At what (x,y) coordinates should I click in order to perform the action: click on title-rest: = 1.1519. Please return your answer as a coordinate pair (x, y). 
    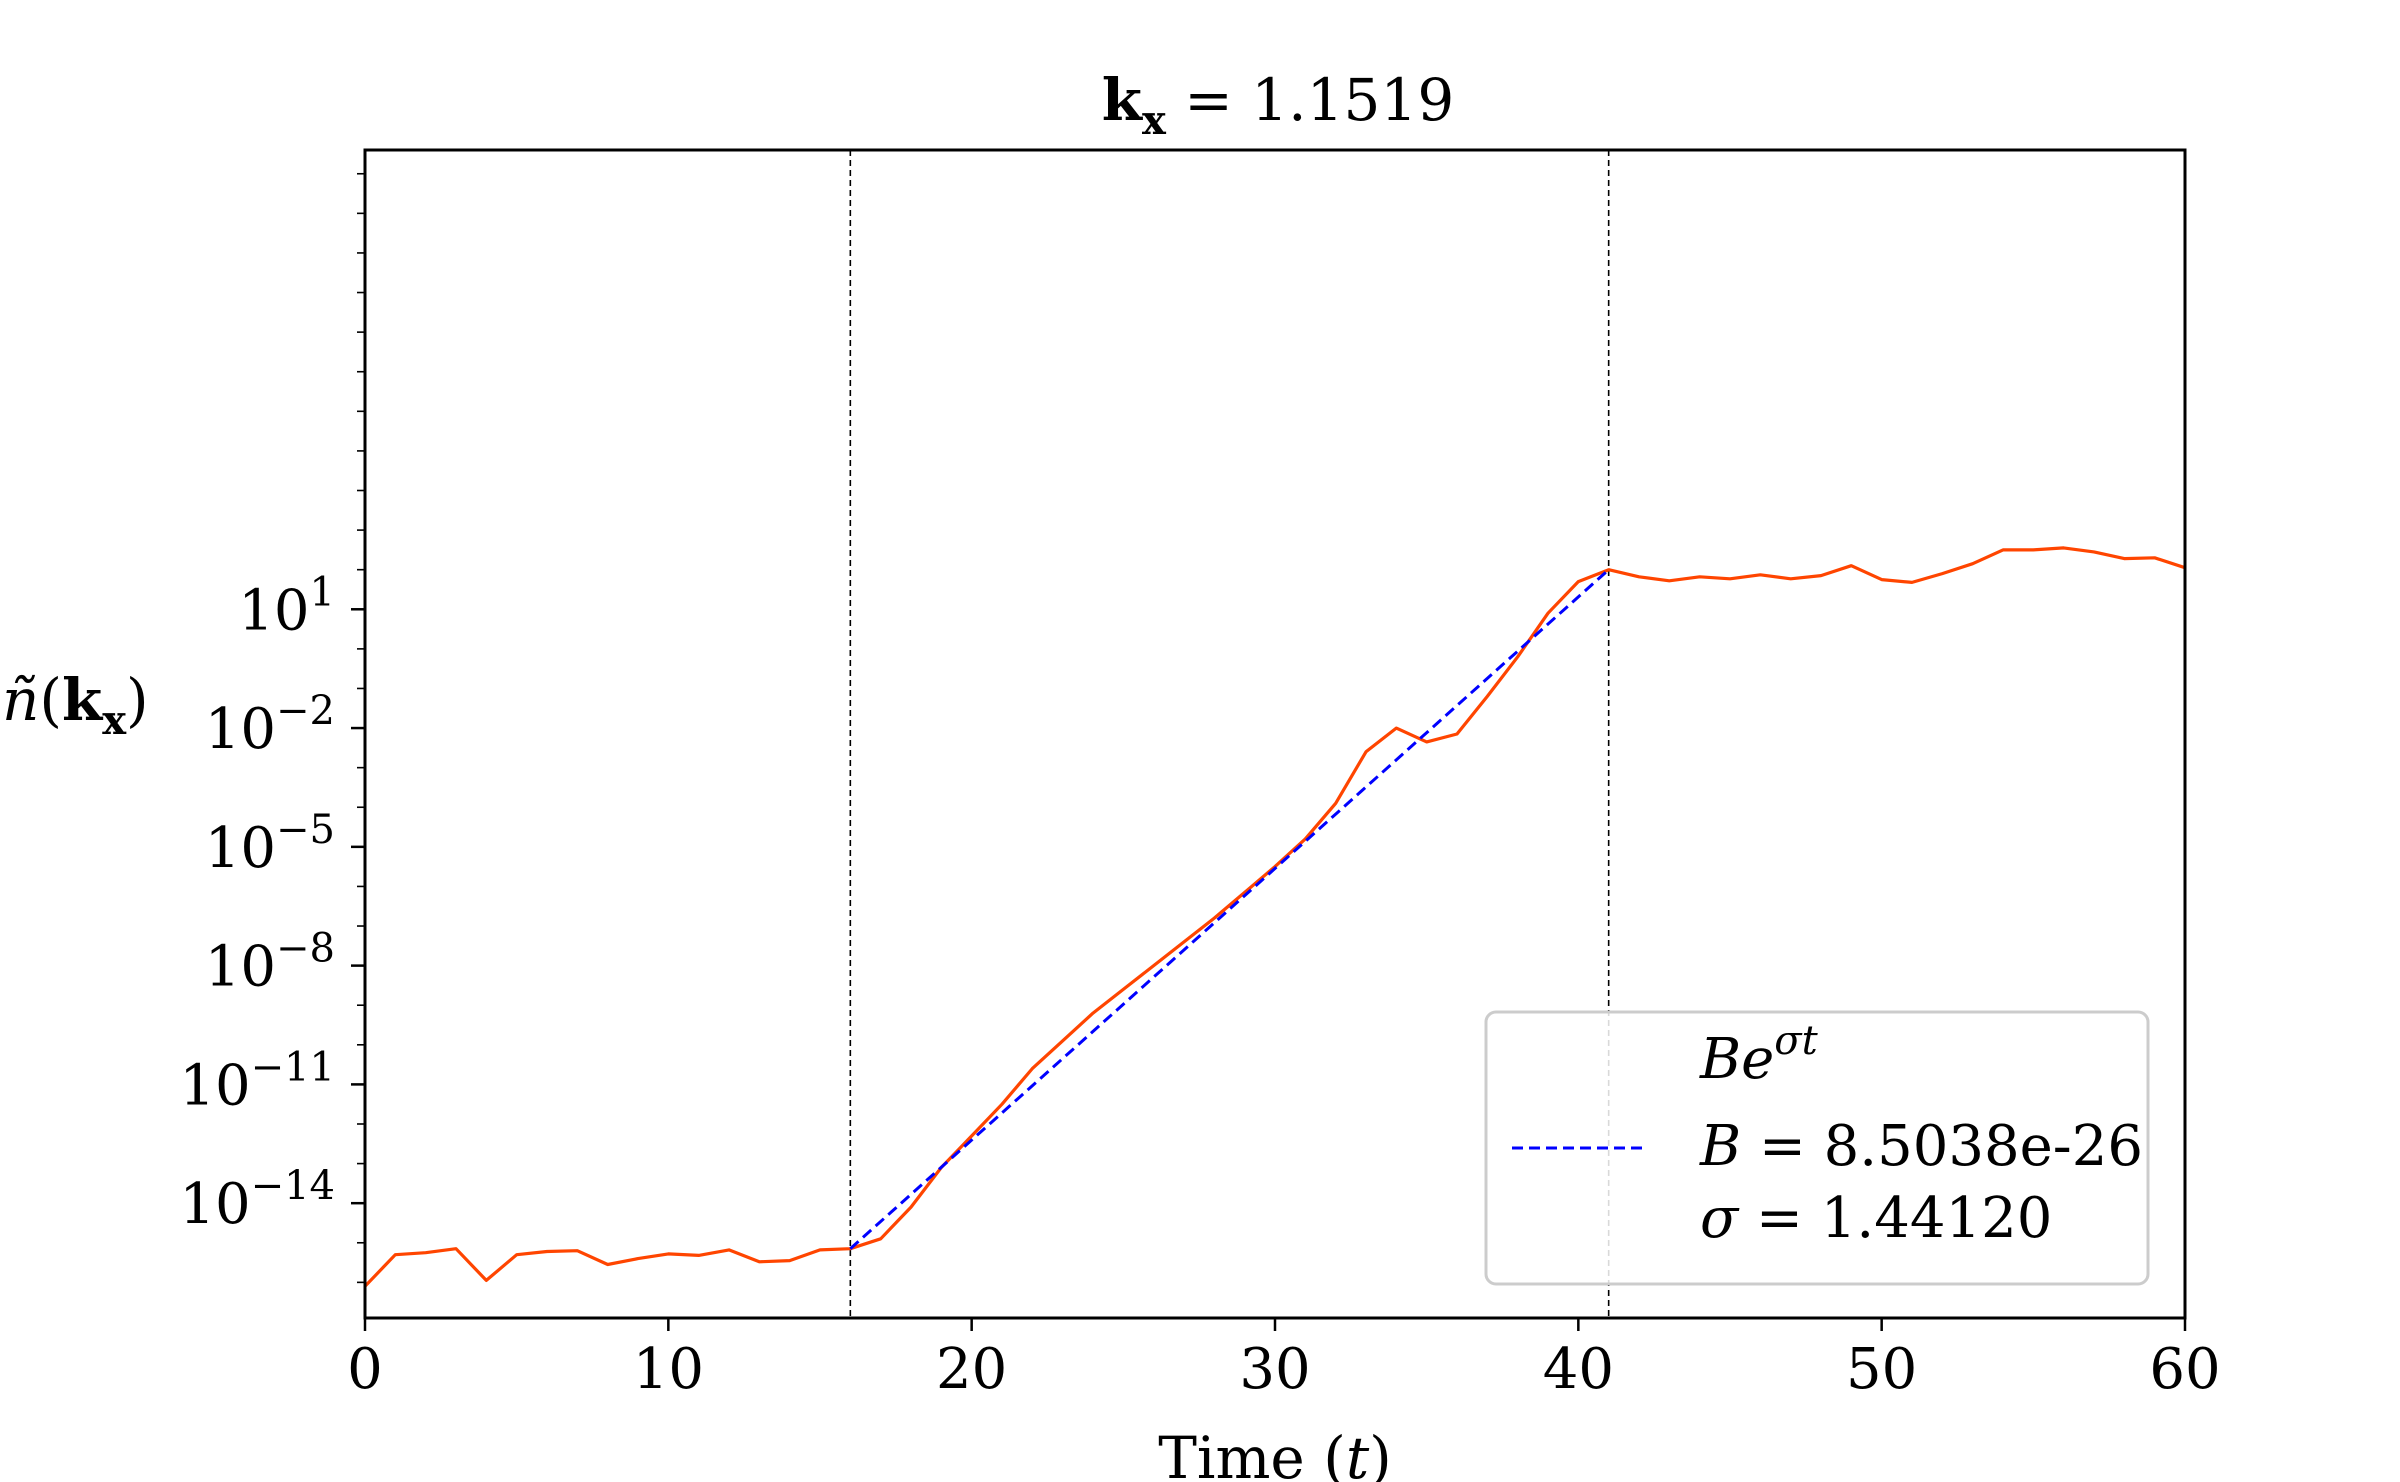
    Looking at the image, I should click on (1310, 100).